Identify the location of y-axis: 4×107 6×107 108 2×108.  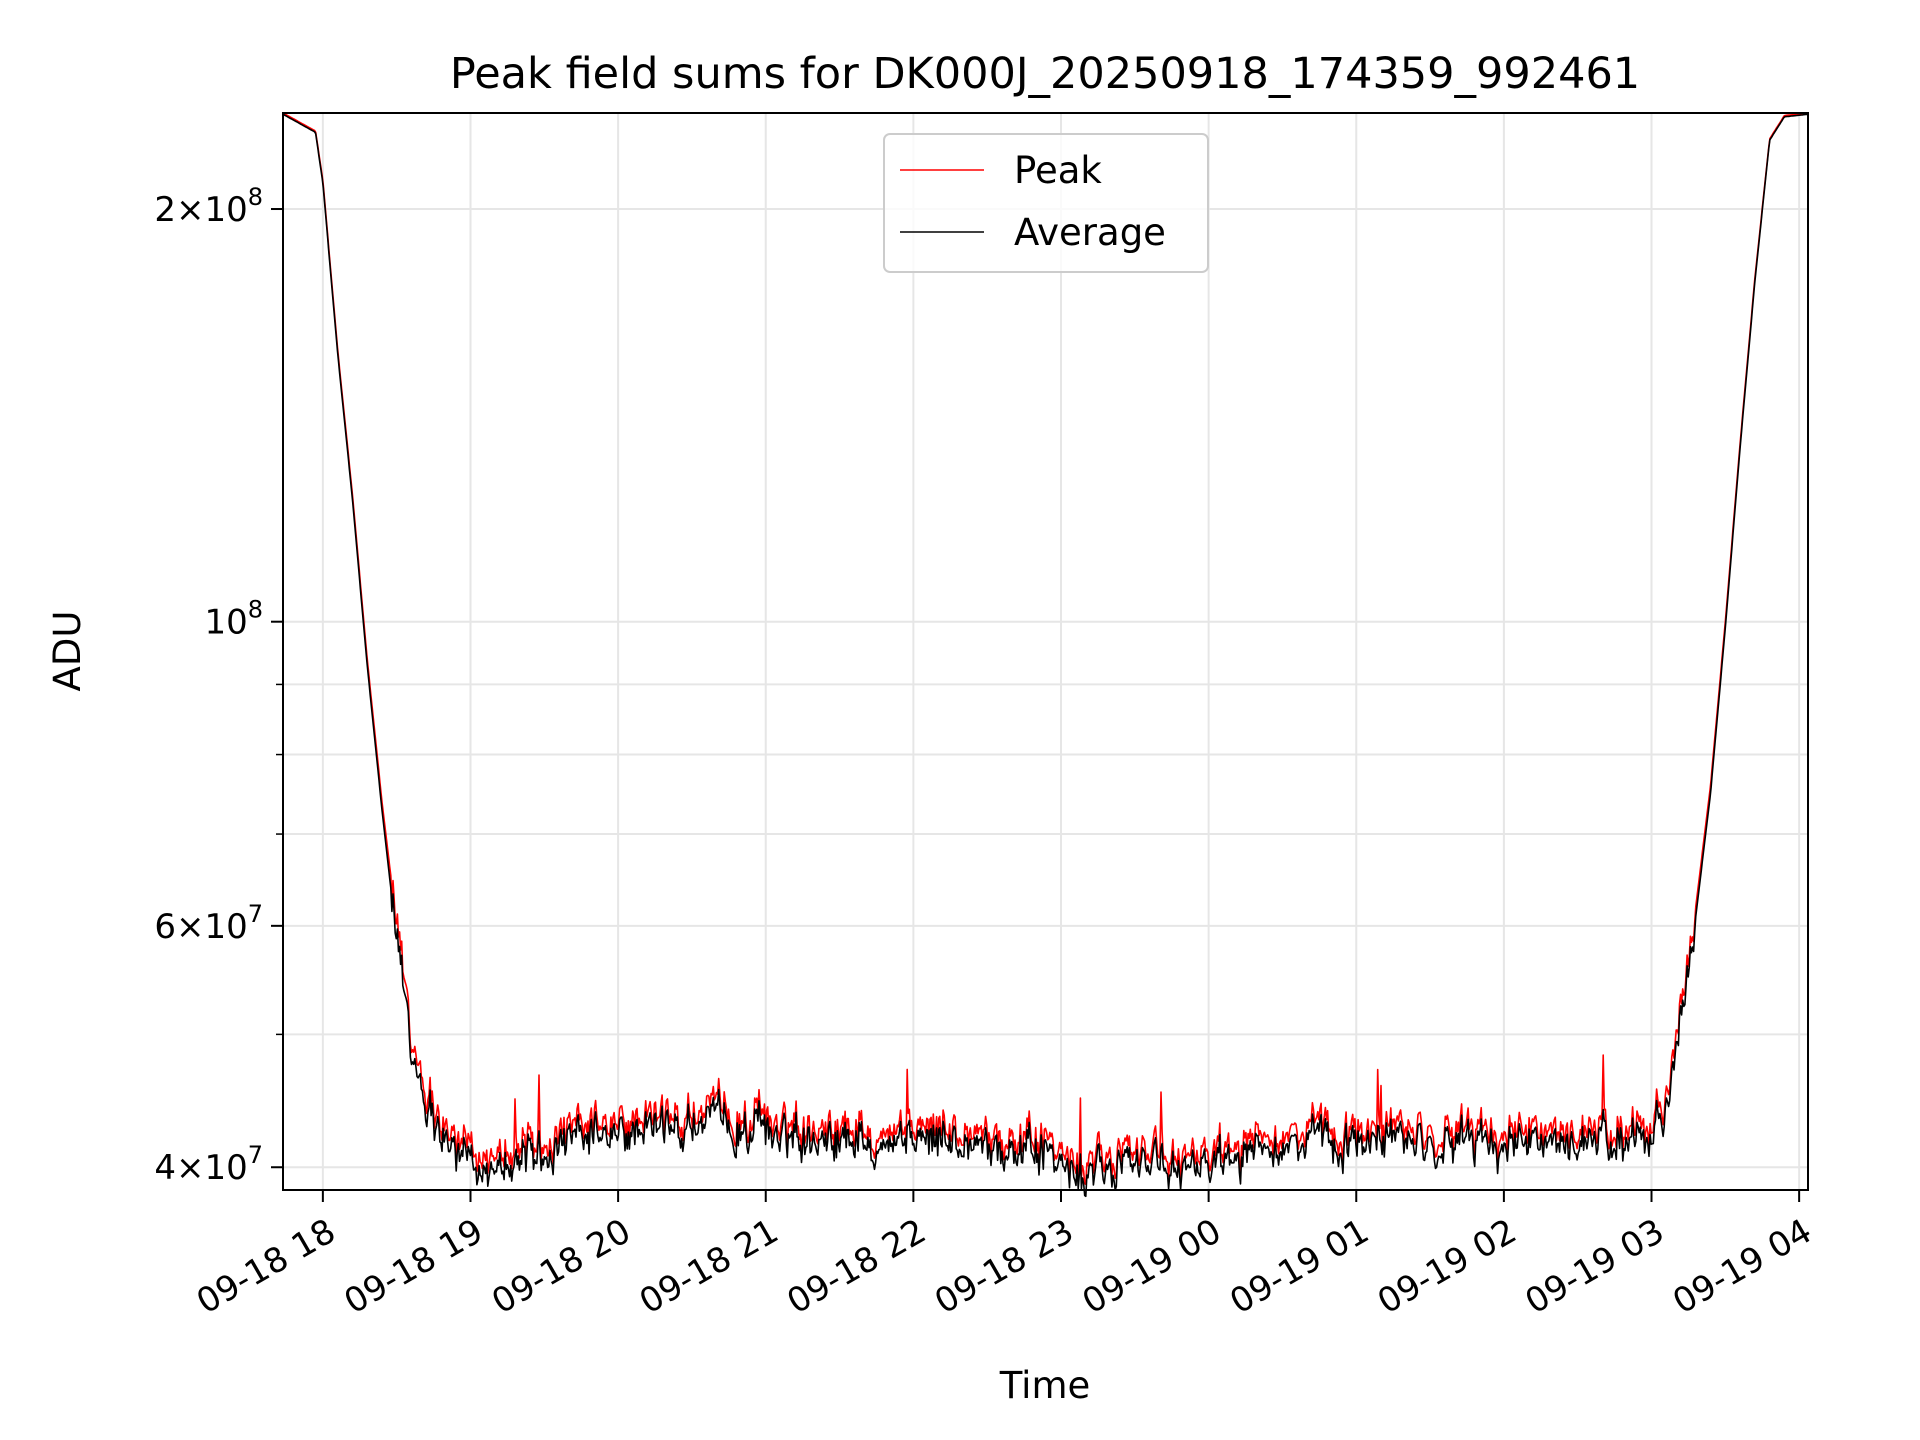
(218, 685).